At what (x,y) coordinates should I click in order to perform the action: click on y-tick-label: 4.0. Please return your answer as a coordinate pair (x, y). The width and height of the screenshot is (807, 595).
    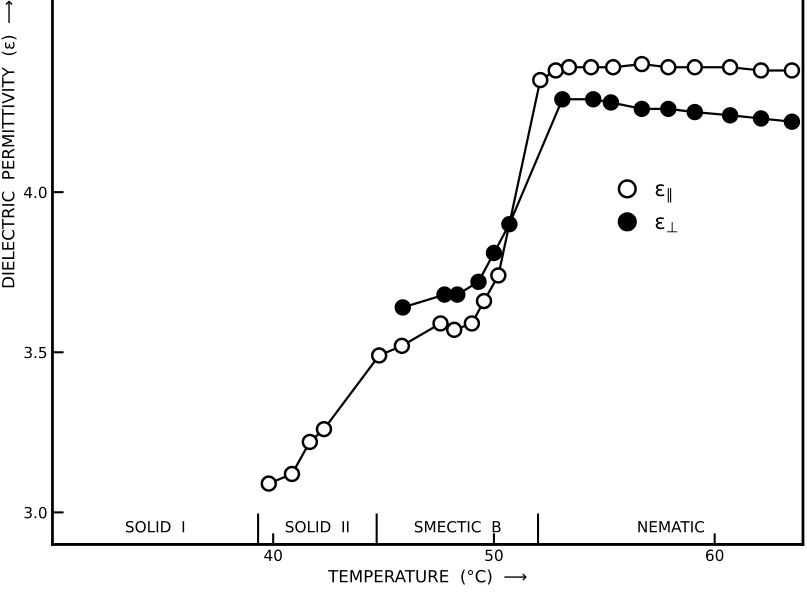
    Looking at the image, I should click on (35, 192).